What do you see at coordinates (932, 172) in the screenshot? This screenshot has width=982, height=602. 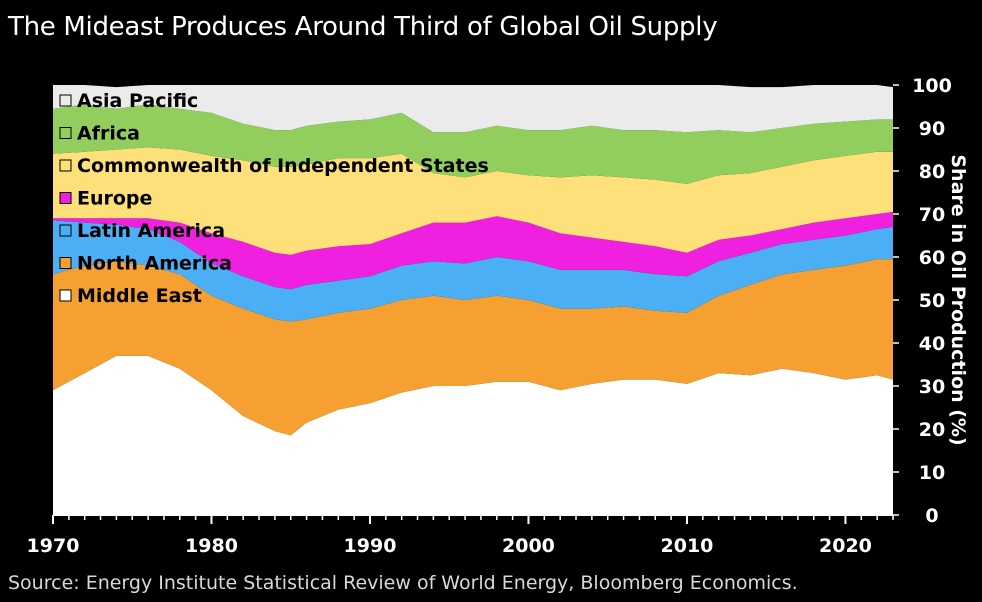 I see `y-tick-label: 80` at bounding box center [932, 172].